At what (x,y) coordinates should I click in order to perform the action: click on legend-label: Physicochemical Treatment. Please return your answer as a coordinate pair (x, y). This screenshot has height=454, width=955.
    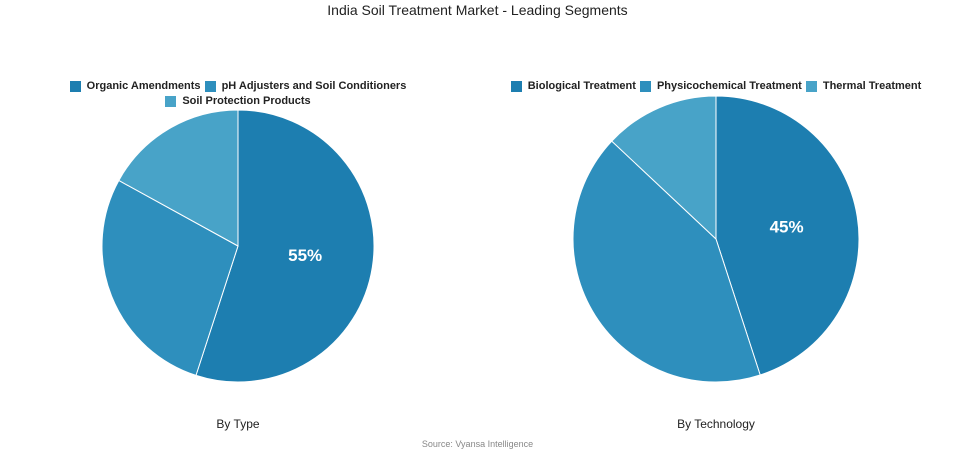
    Looking at the image, I should click on (729, 86).